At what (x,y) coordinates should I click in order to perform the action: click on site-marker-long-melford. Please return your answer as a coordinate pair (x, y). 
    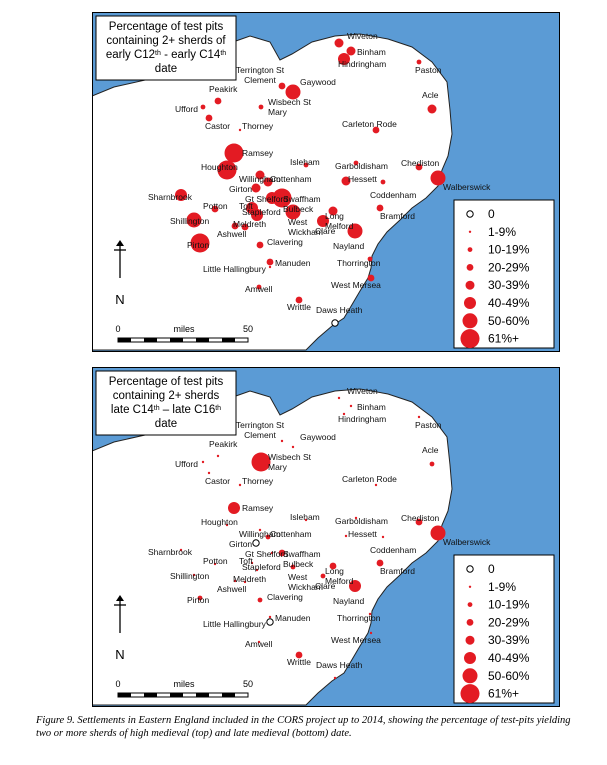
    Looking at the image, I should click on (333, 211).